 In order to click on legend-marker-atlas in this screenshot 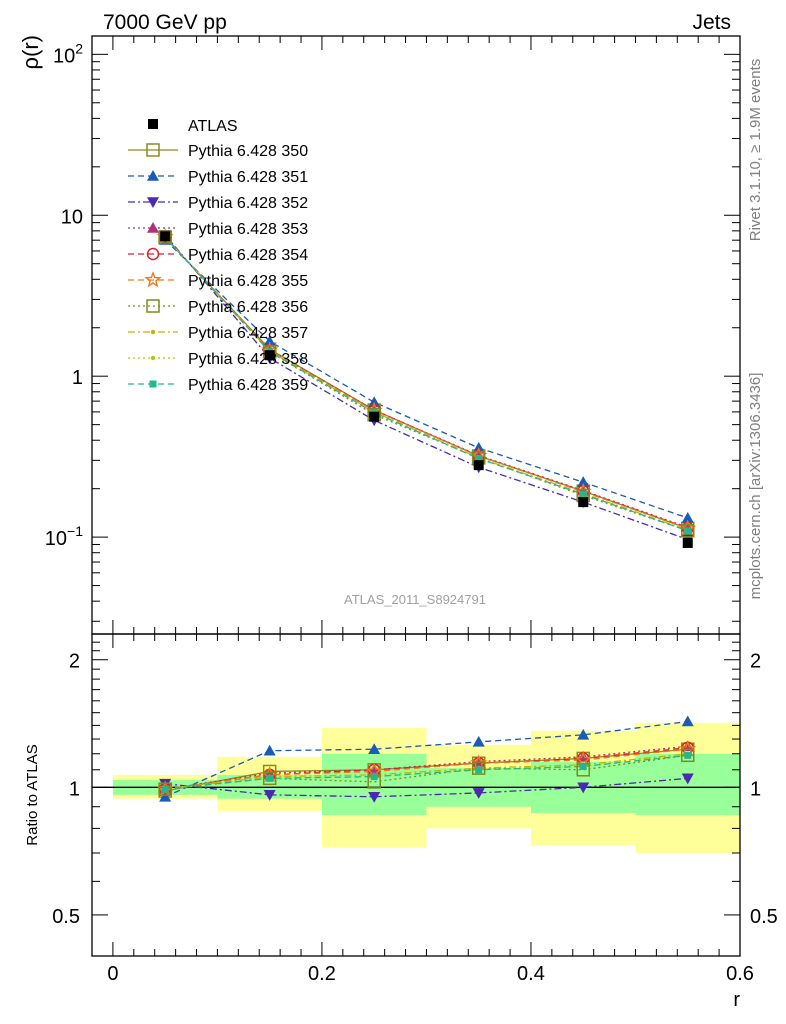, I will do `click(153, 124)`.